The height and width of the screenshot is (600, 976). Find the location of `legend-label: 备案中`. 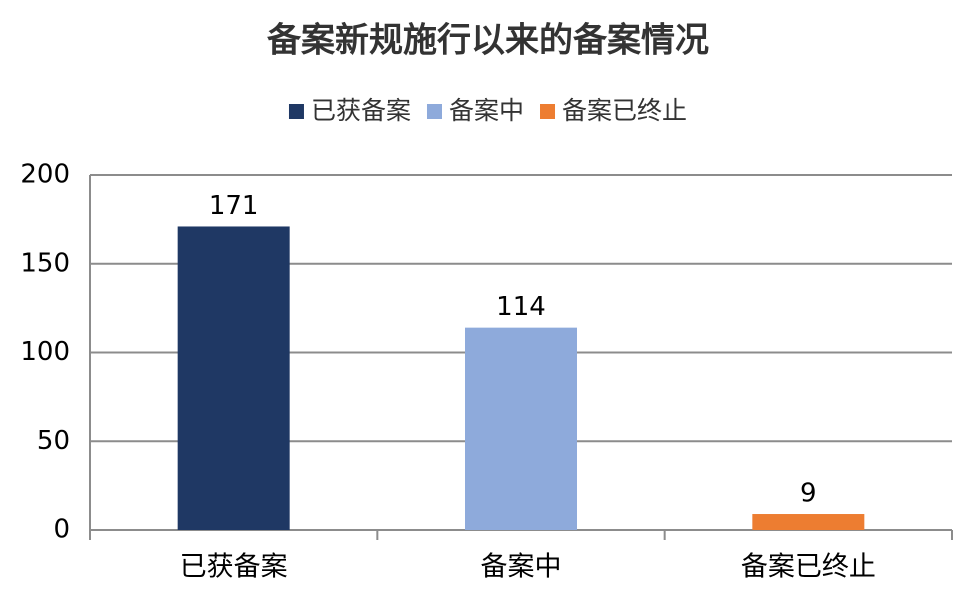

legend-label: 备案中 is located at coordinates (486, 110).